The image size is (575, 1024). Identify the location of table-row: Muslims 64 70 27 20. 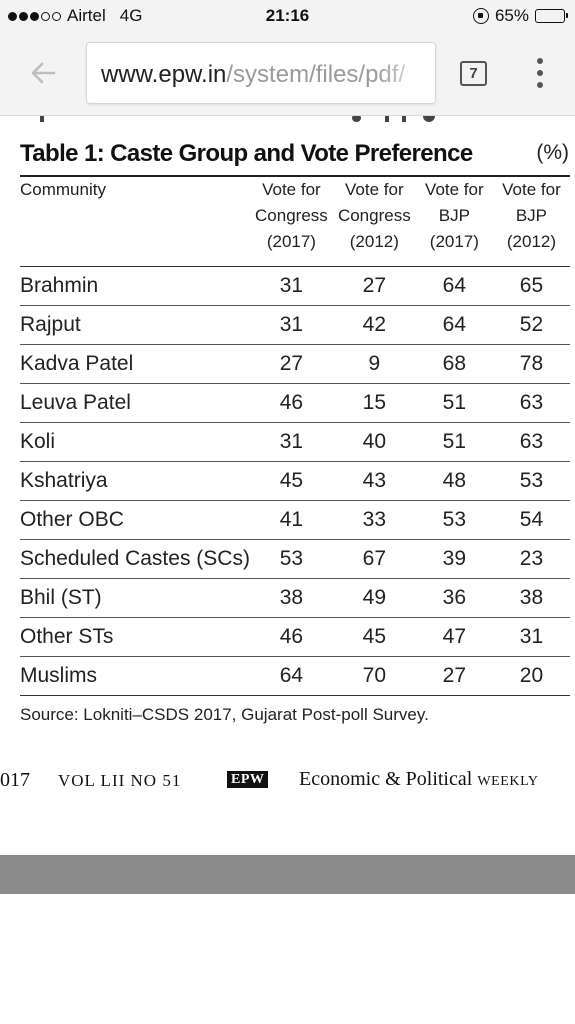
(295, 676).